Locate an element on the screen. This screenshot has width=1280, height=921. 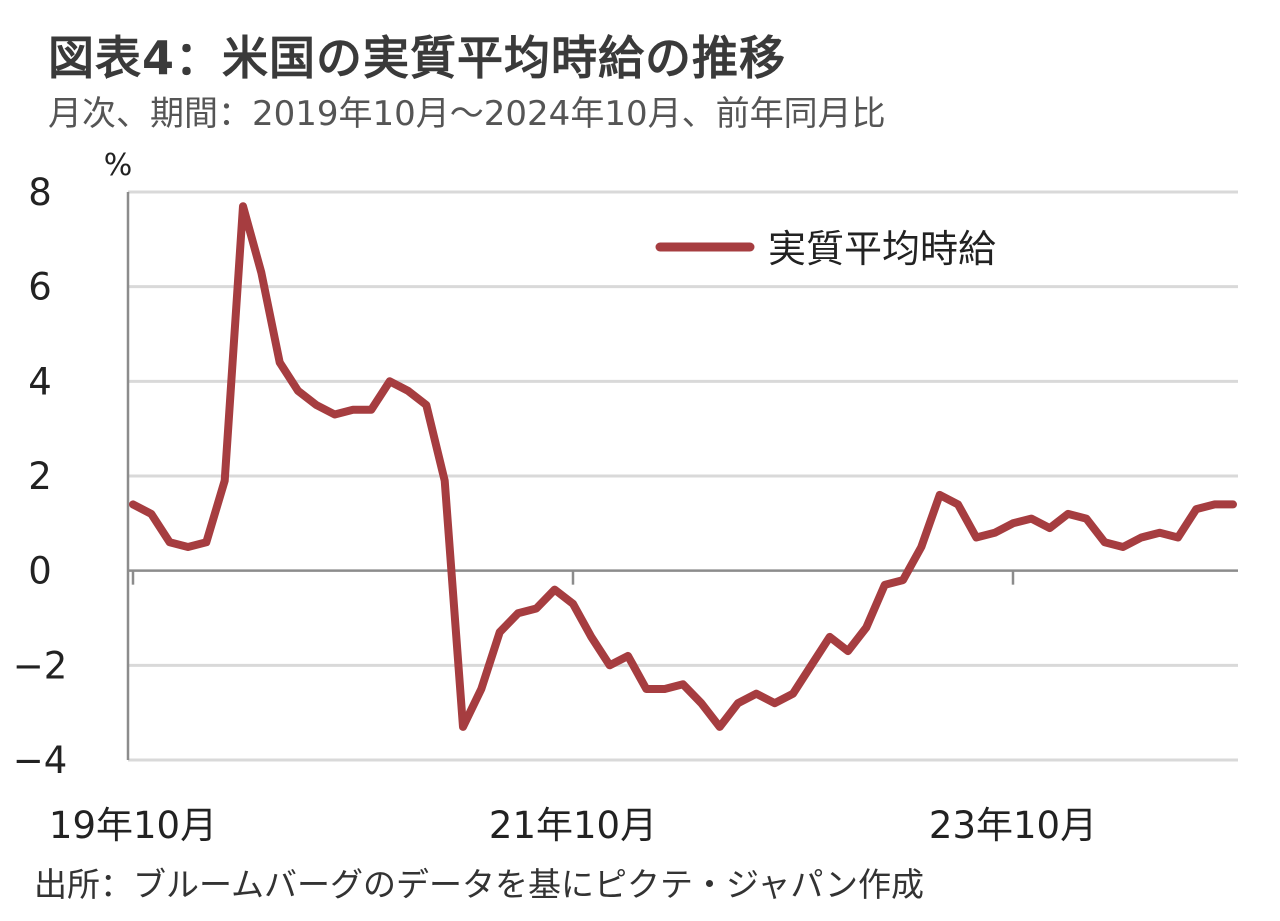
legend: 実質平均時給 is located at coordinates (825, 249).